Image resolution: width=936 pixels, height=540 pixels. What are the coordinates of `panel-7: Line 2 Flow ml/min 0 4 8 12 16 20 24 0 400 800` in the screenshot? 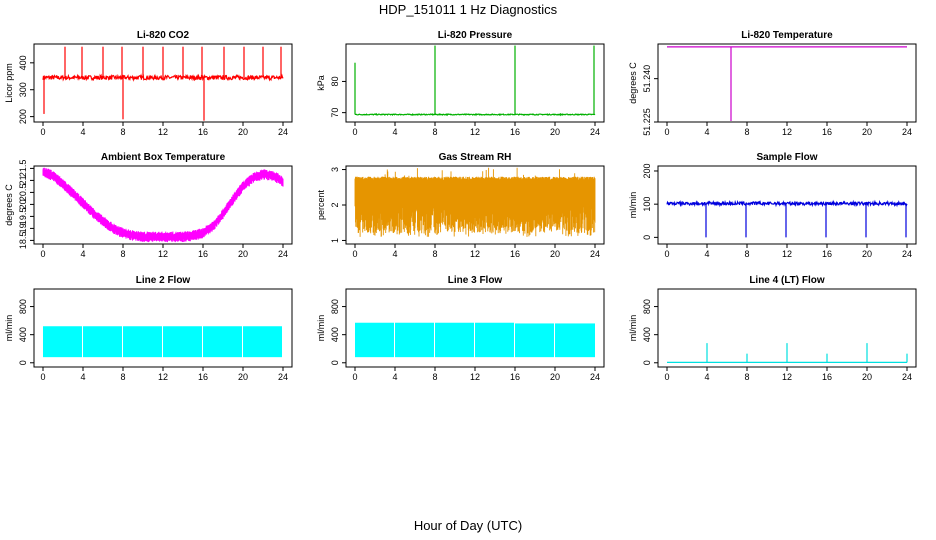 It's located at (148, 328).